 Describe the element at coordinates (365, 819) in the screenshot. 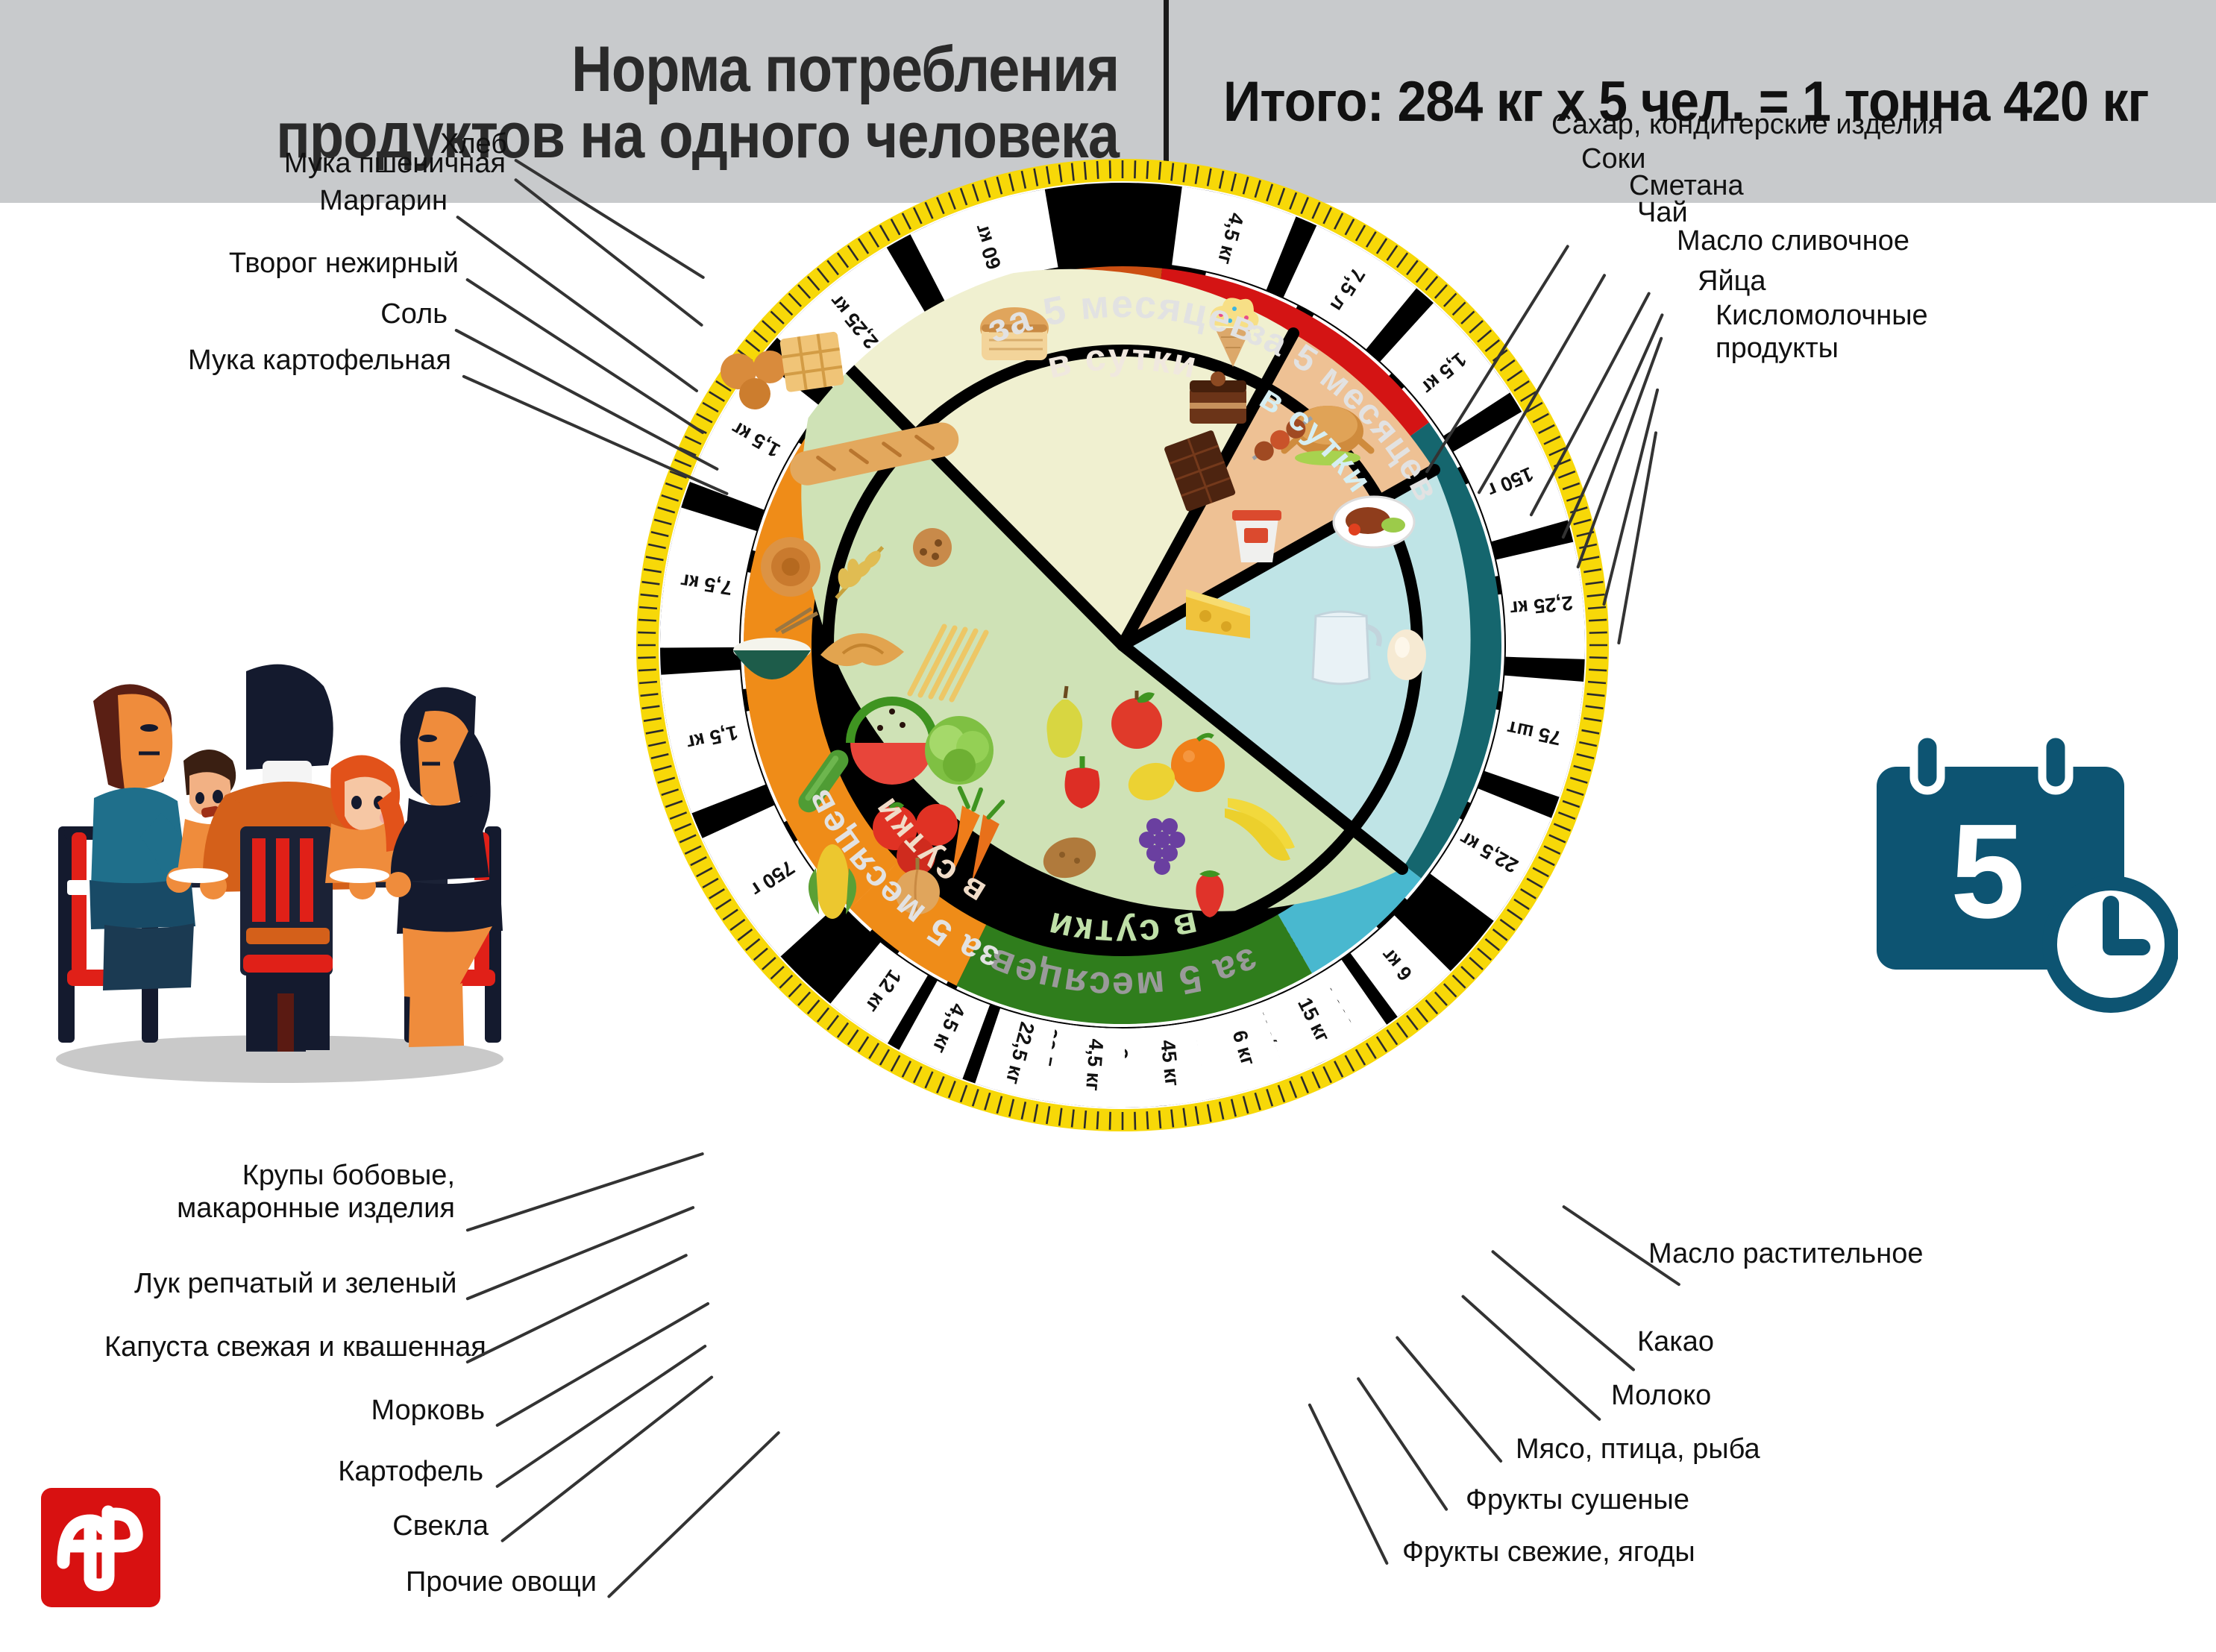

I see `person-girl` at that location.